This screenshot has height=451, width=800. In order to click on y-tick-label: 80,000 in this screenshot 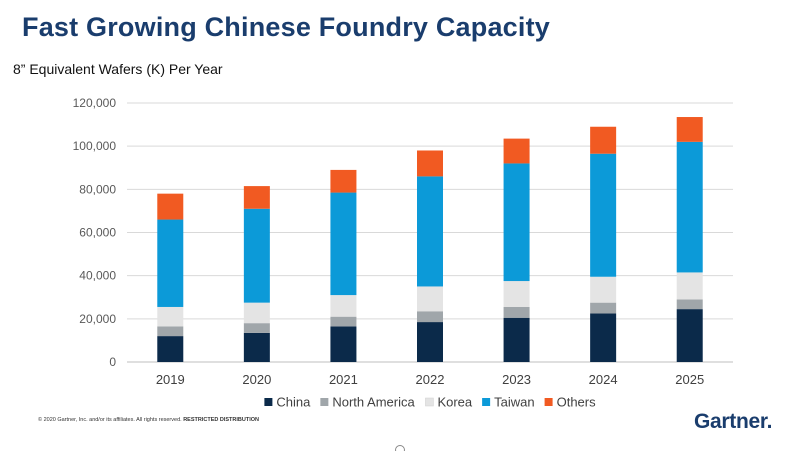, I will do `click(97, 189)`.